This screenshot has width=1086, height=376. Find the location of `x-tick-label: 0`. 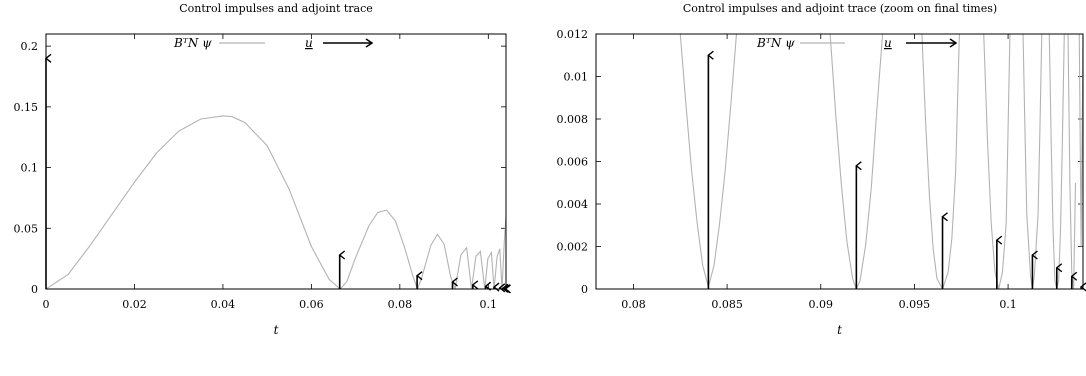

x-tick-label: 0 is located at coordinates (46, 304).